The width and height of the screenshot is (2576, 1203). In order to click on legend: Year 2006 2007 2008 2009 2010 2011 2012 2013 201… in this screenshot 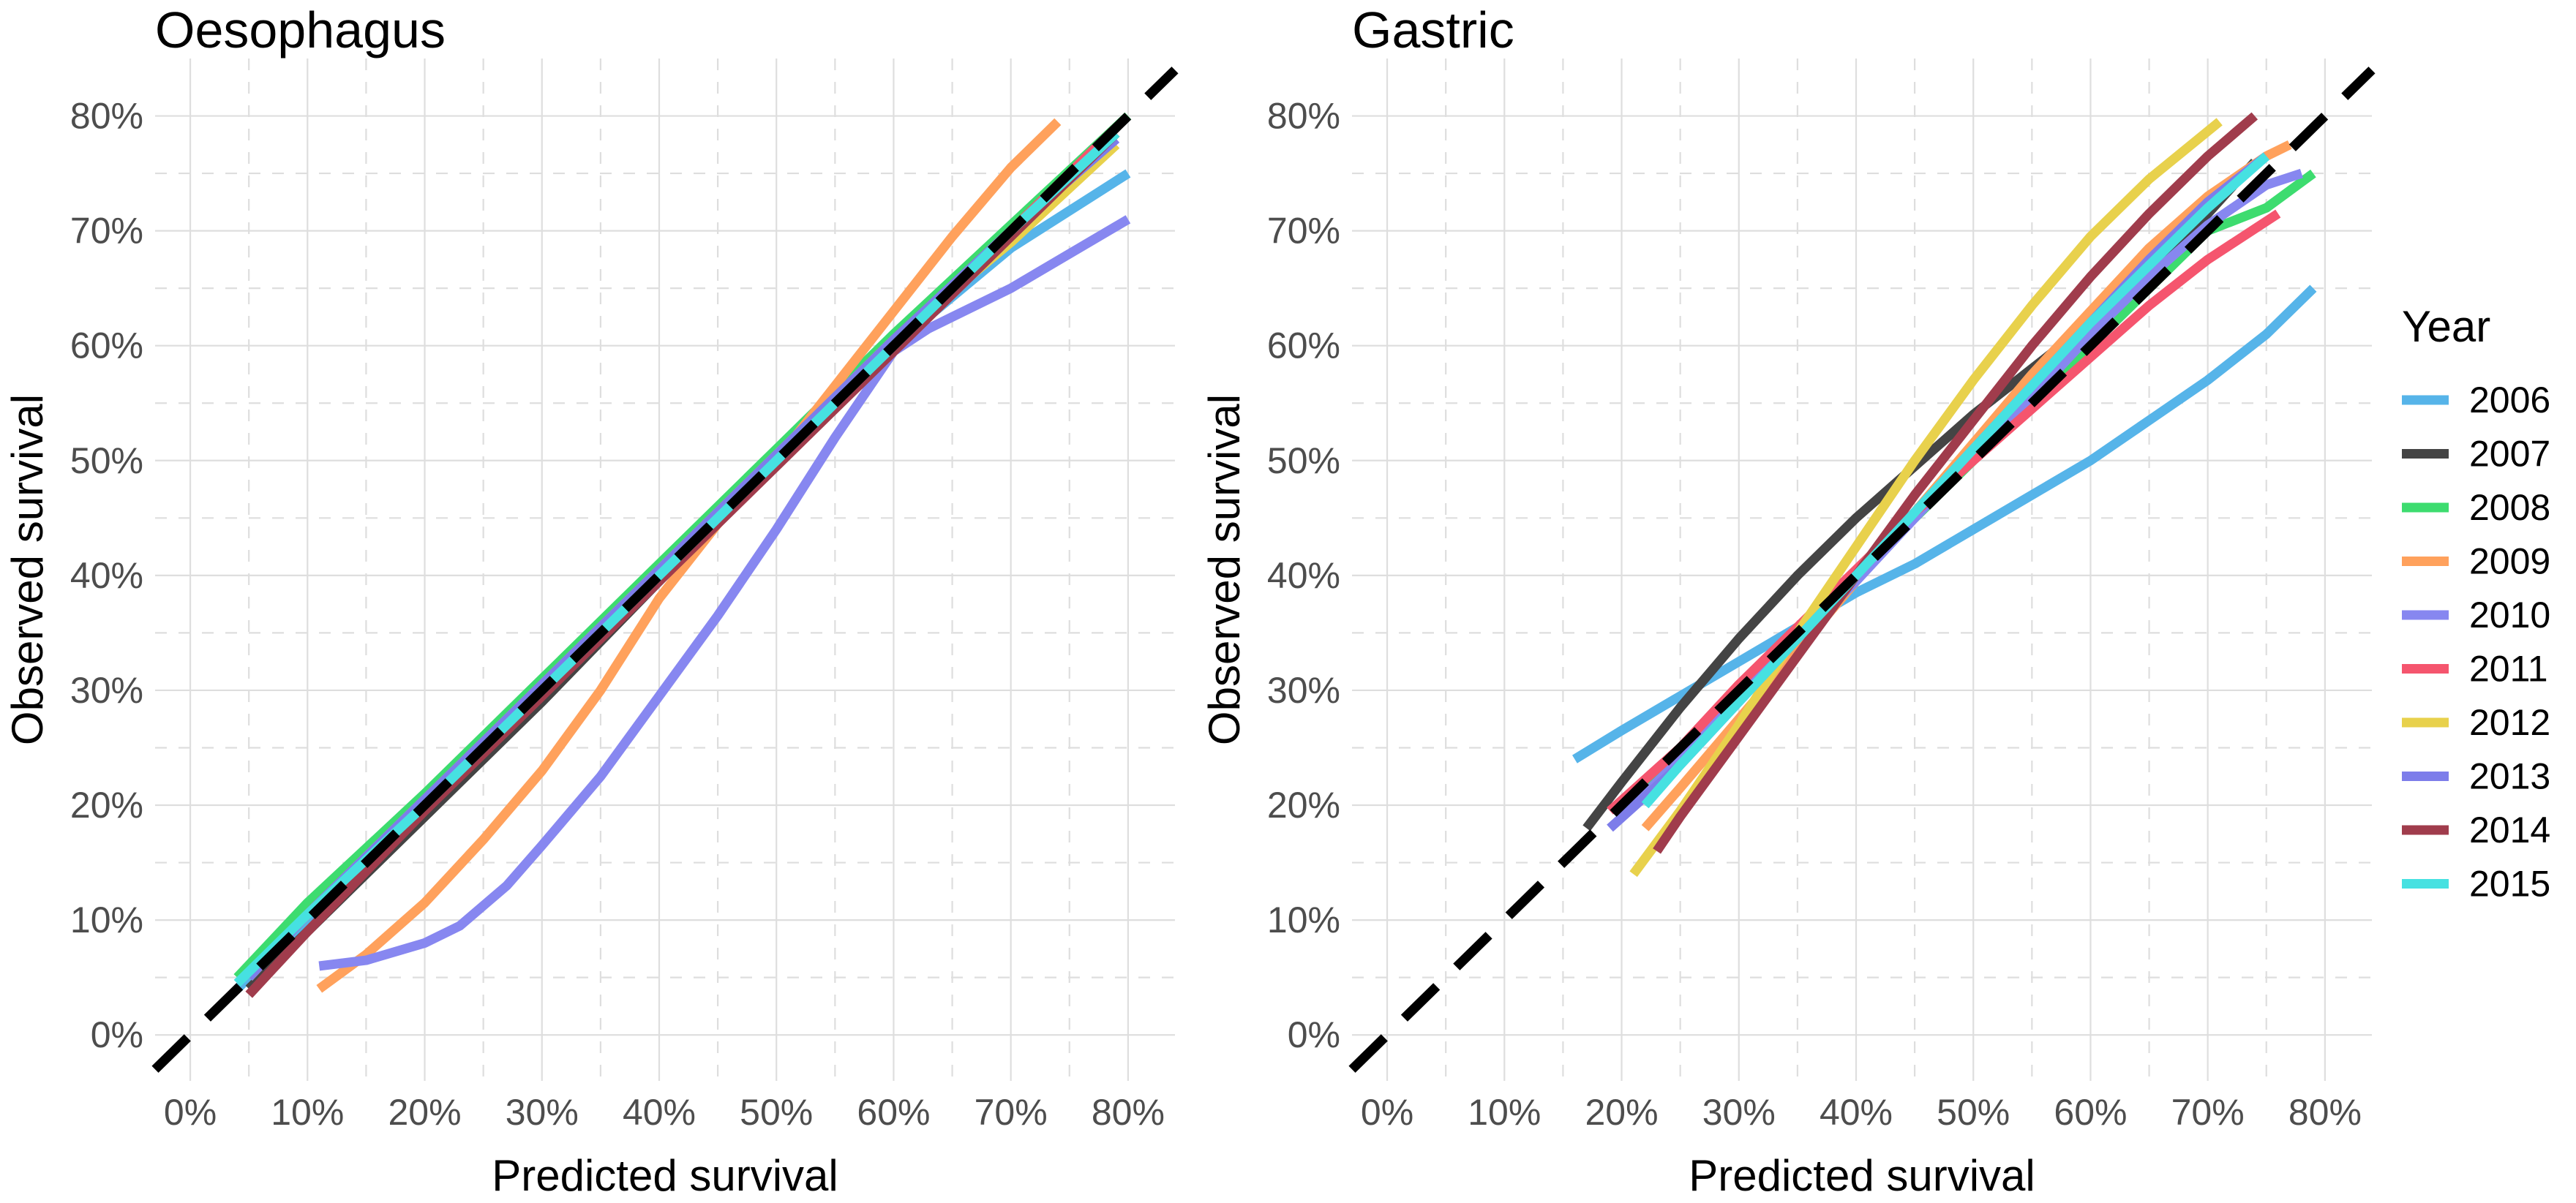, I will do `click(2476, 603)`.